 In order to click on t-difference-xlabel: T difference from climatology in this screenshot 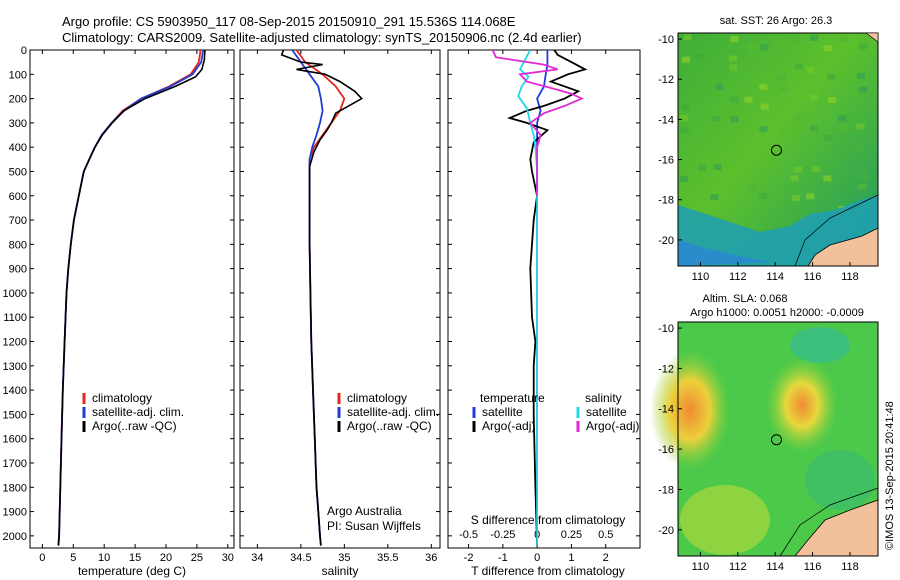, I will do `click(548, 571)`.